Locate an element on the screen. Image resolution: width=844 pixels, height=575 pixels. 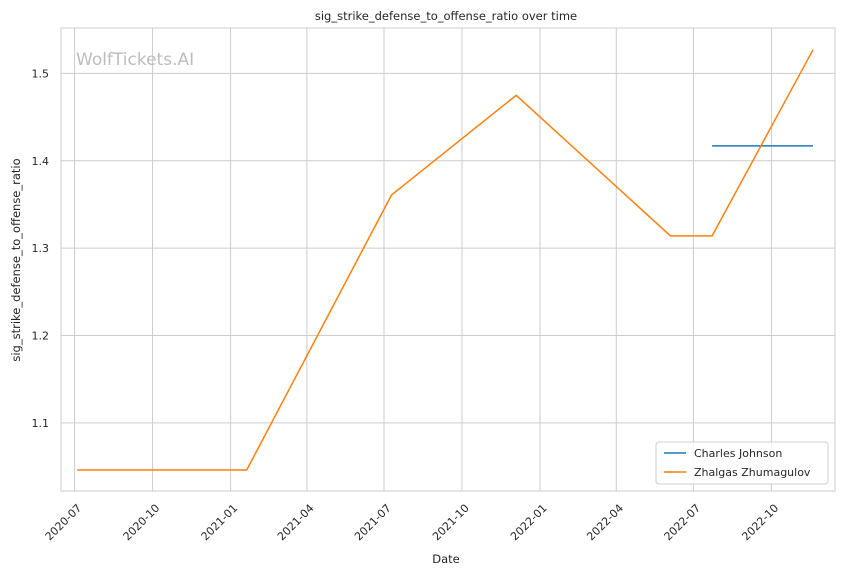
watermark: WolfTickets.AI is located at coordinates (135, 60).